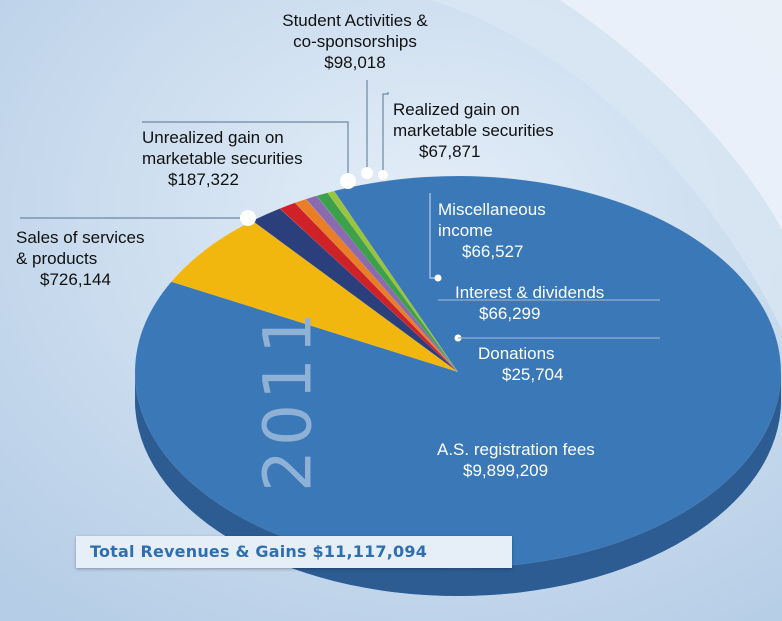  I want to click on label-unrealized-line2: marketable securities, so click(222, 158).